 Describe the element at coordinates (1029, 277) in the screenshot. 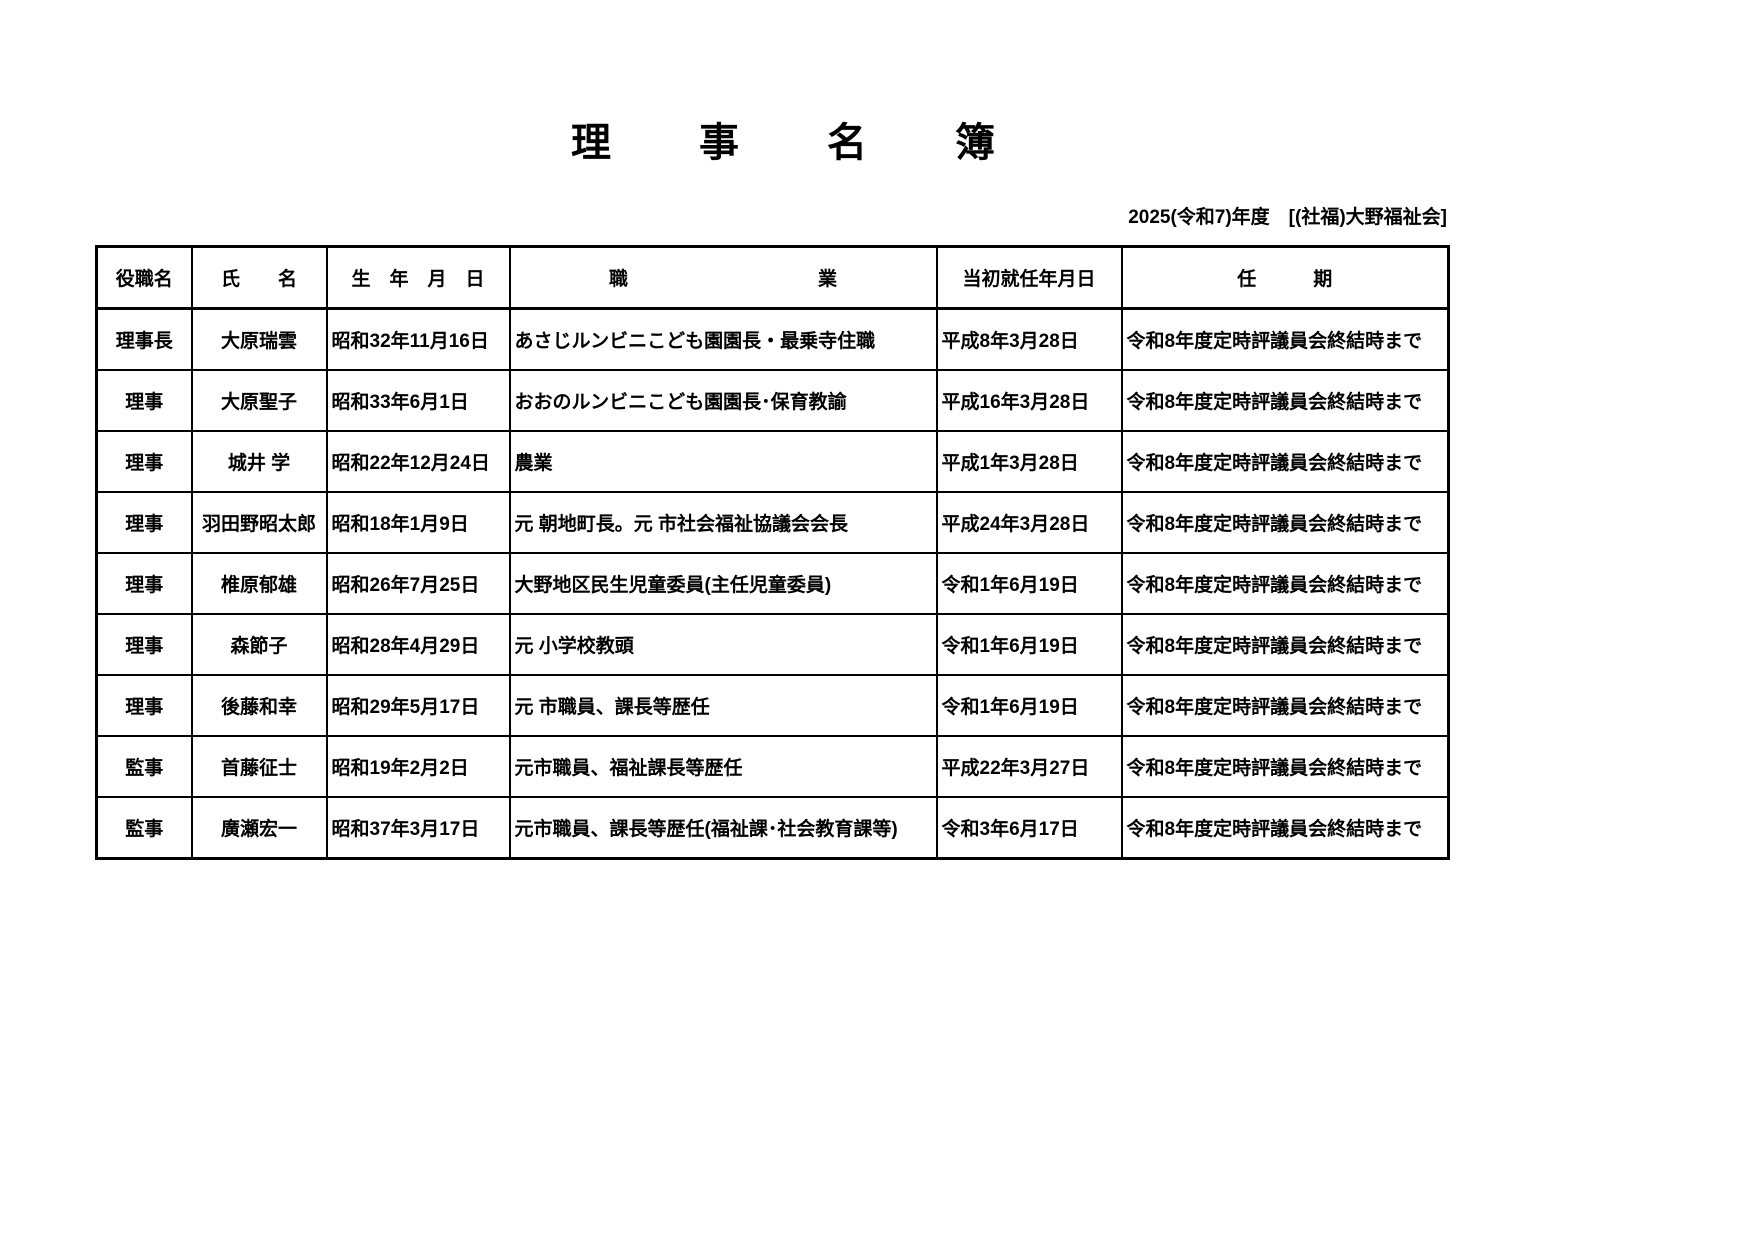

I see `col-header-appointment-date: 当初就任年月日` at that location.